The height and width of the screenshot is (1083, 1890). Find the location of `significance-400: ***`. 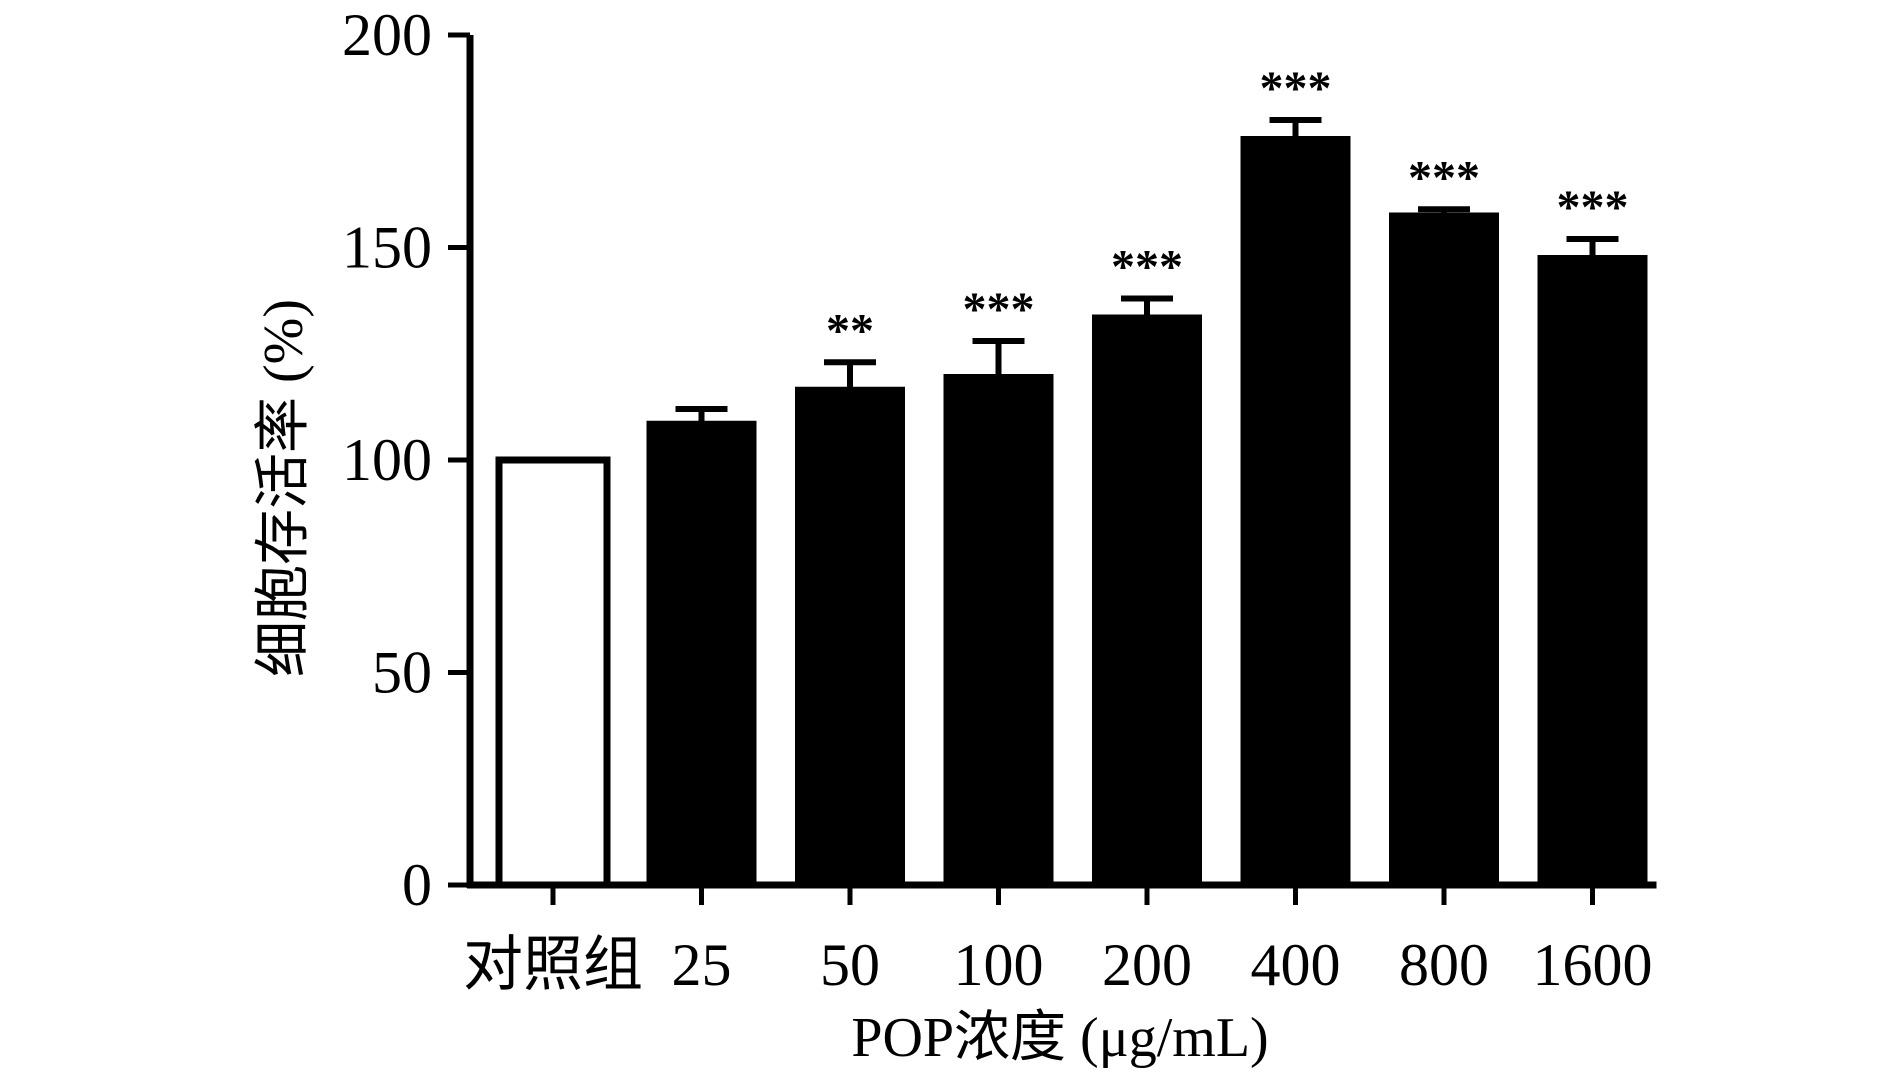

significance-400: *** is located at coordinates (1296, 88).